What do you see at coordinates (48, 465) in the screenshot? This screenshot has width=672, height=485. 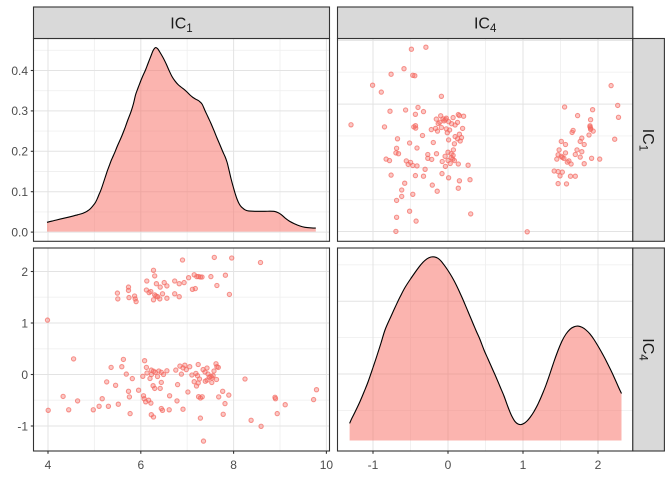 I see `svg-text: 4` at bounding box center [48, 465].